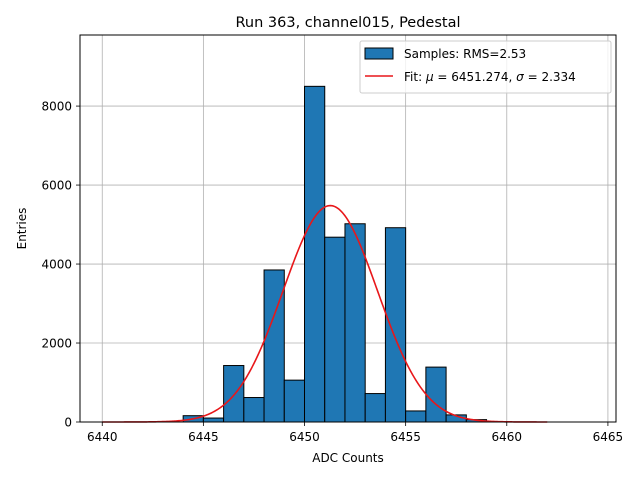 The width and height of the screenshot is (640, 484). I want to click on x-tick-label: 6465, so click(608, 437).